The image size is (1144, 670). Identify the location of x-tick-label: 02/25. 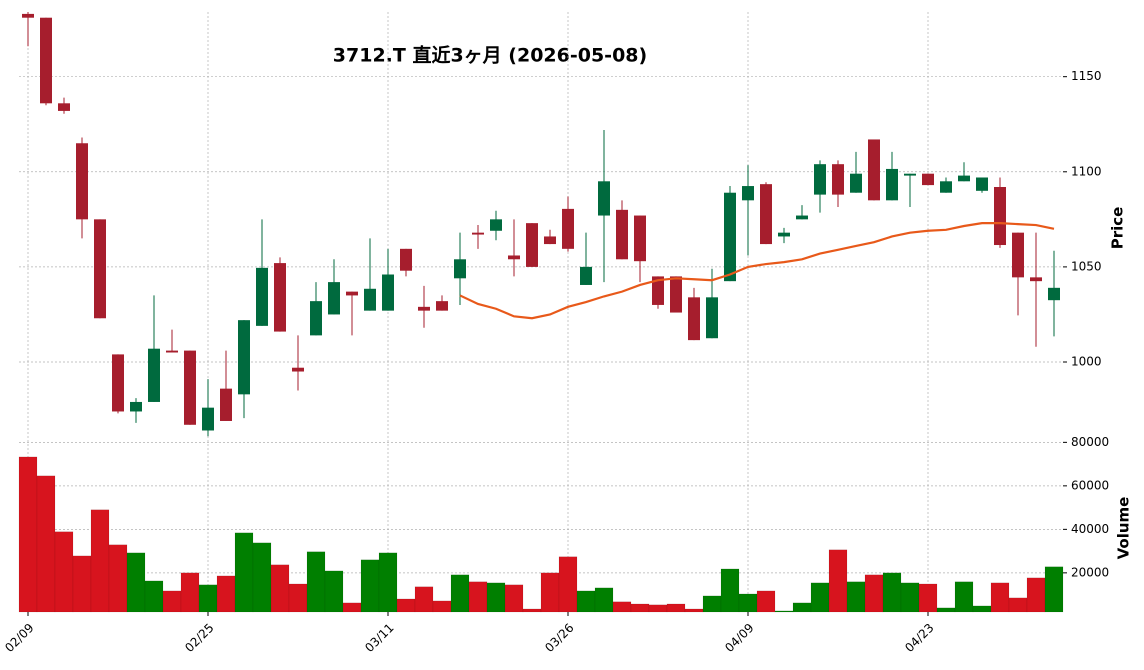
(199, 638).